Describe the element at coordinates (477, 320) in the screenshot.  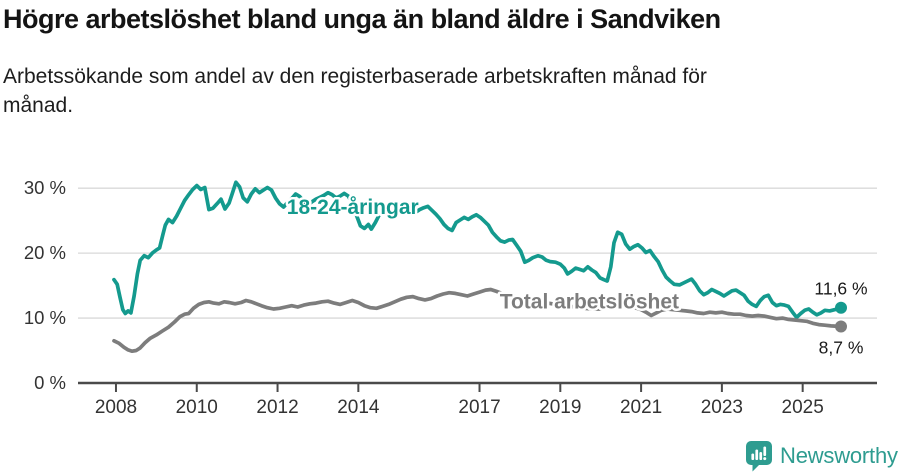
I see `series-line-total` at that location.